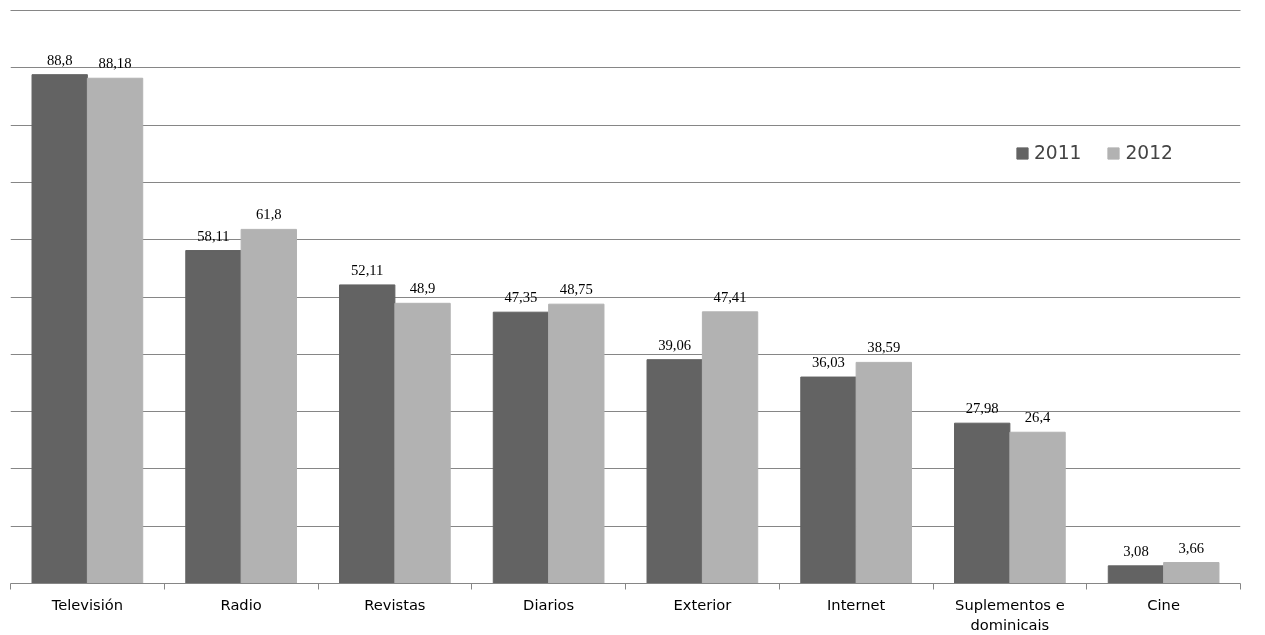  What do you see at coordinates (59, 59) in the screenshot?
I see `data-label: 88,8` at bounding box center [59, 59].